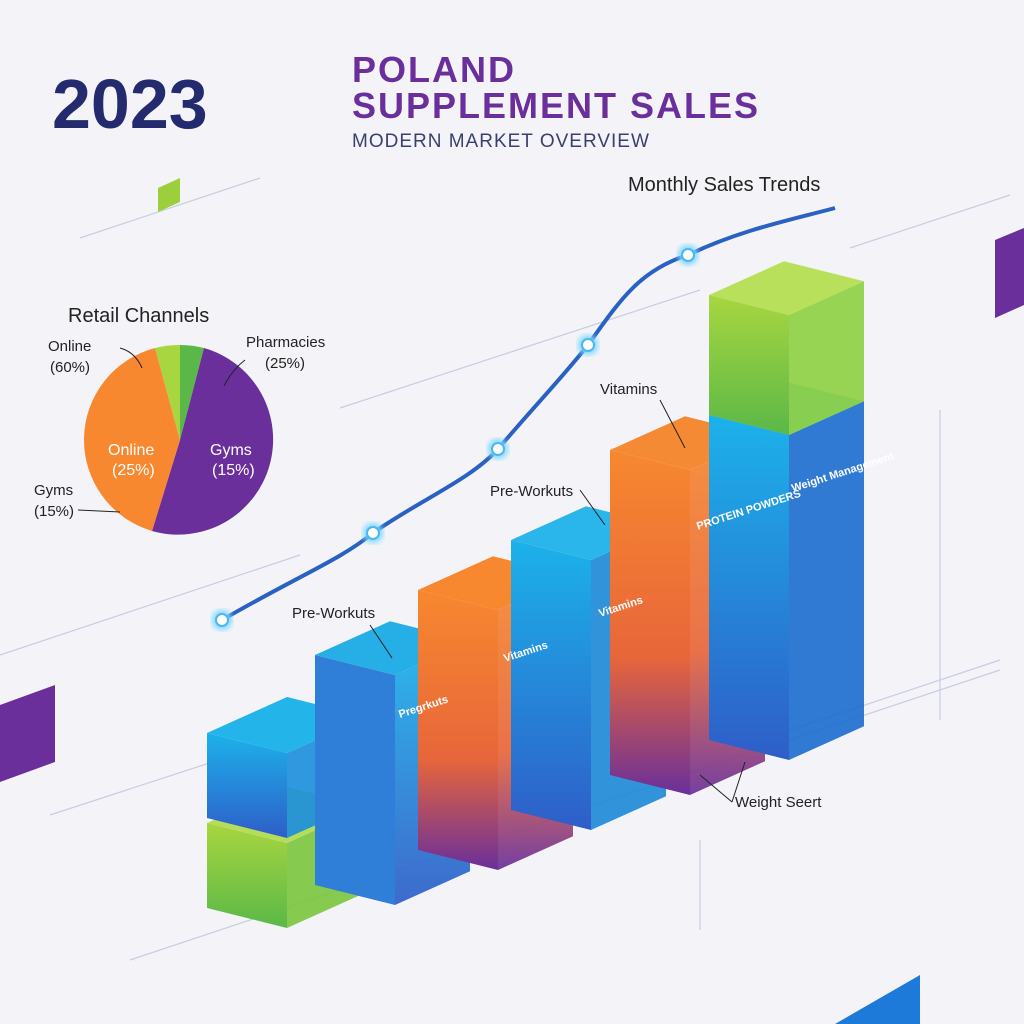 This screenshot has height=1024, width=1024. What do you see at coordinates (434, 69) in the screenshot?
I see `title-line: POLAND` at bounding box center [434, 69].